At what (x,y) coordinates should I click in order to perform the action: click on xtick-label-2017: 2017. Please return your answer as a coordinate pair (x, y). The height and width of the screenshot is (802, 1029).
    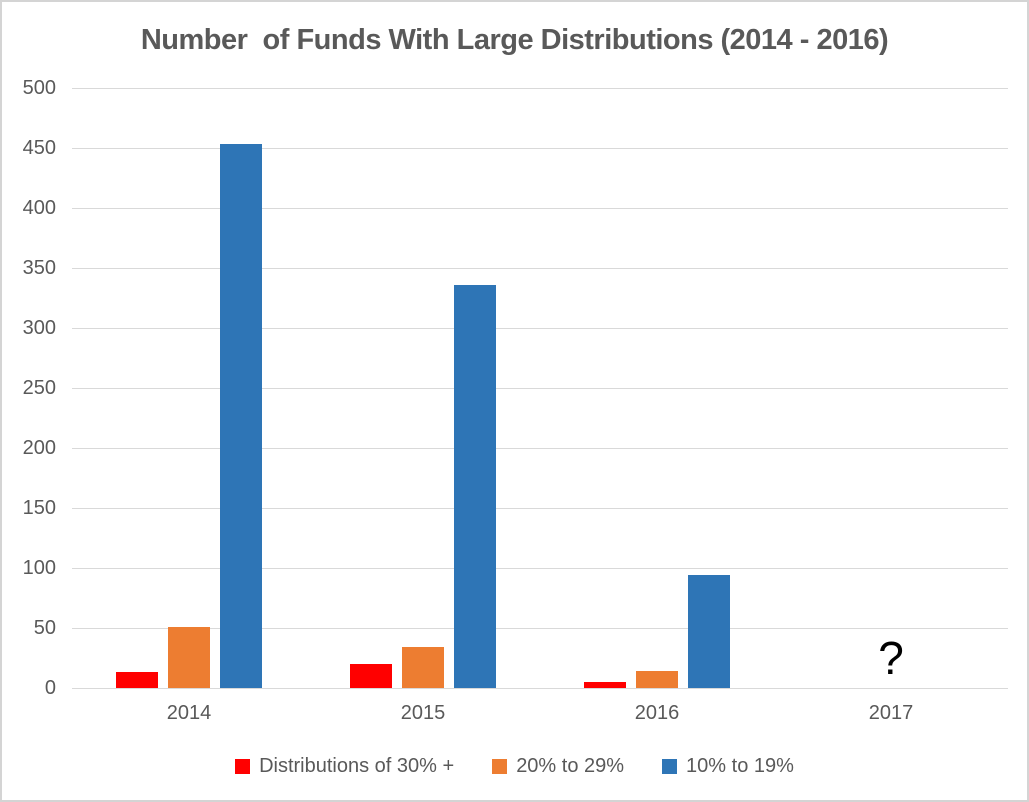
    Looking at the image, I should click on (891, 713).